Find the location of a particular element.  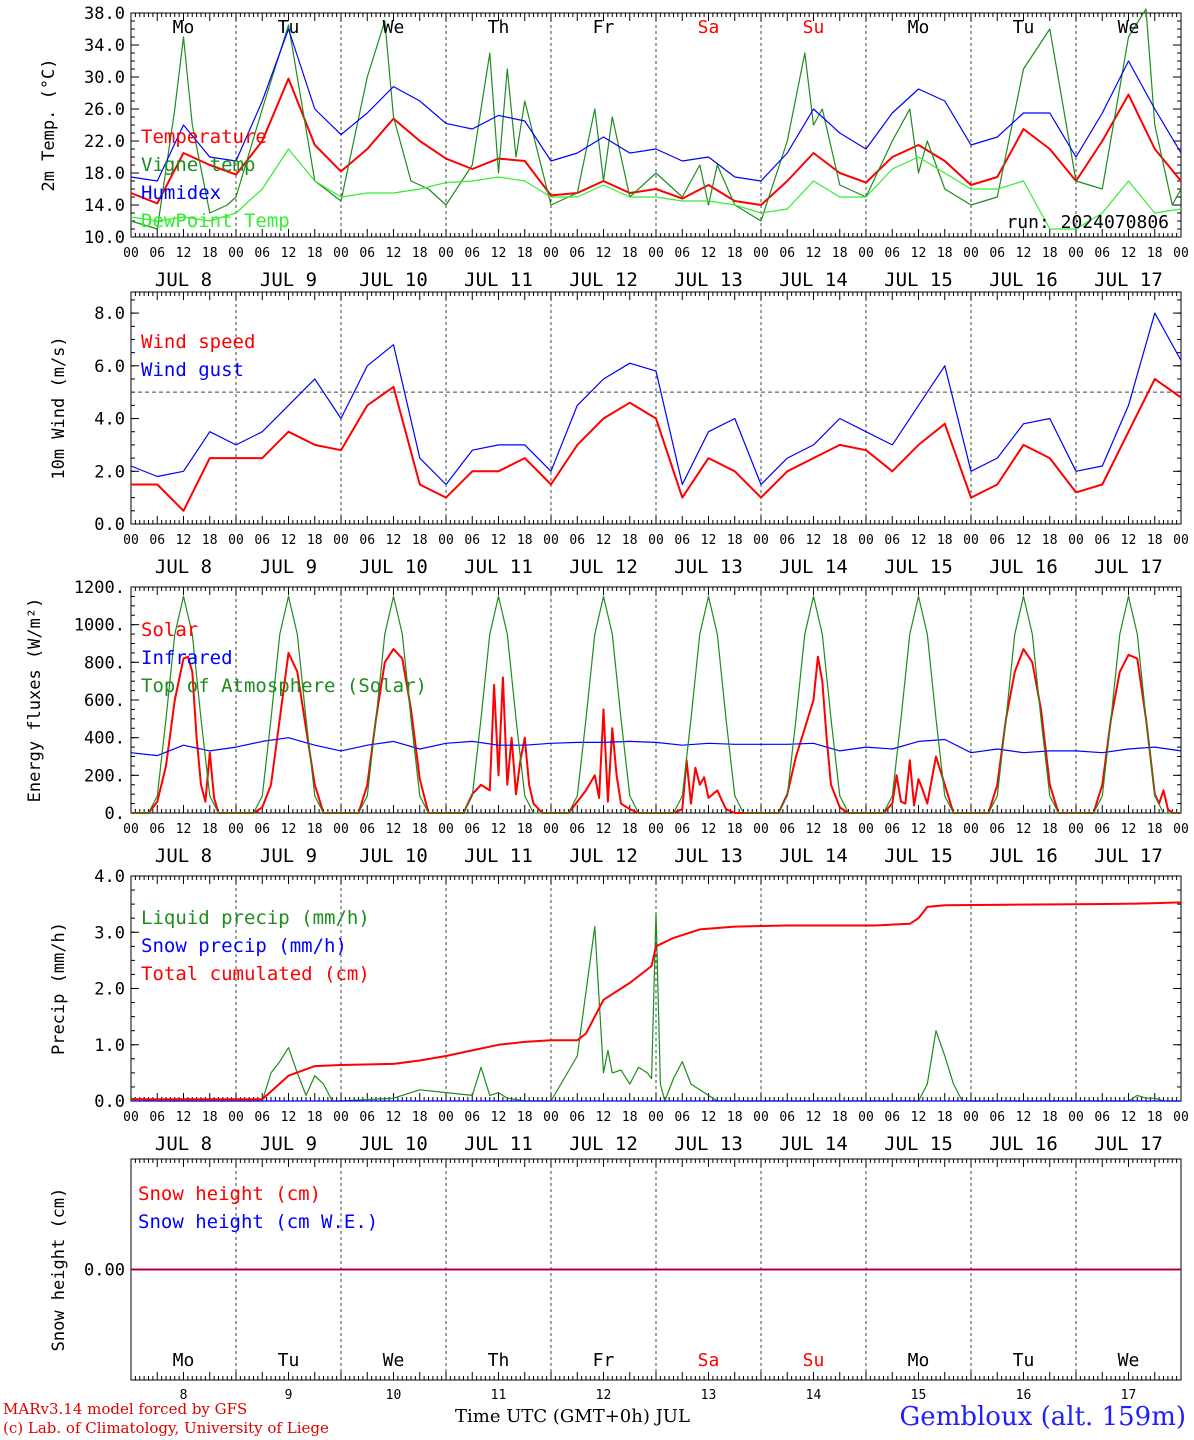

legend-entry: DewPoint Temp is located at coordinates (215, 221).